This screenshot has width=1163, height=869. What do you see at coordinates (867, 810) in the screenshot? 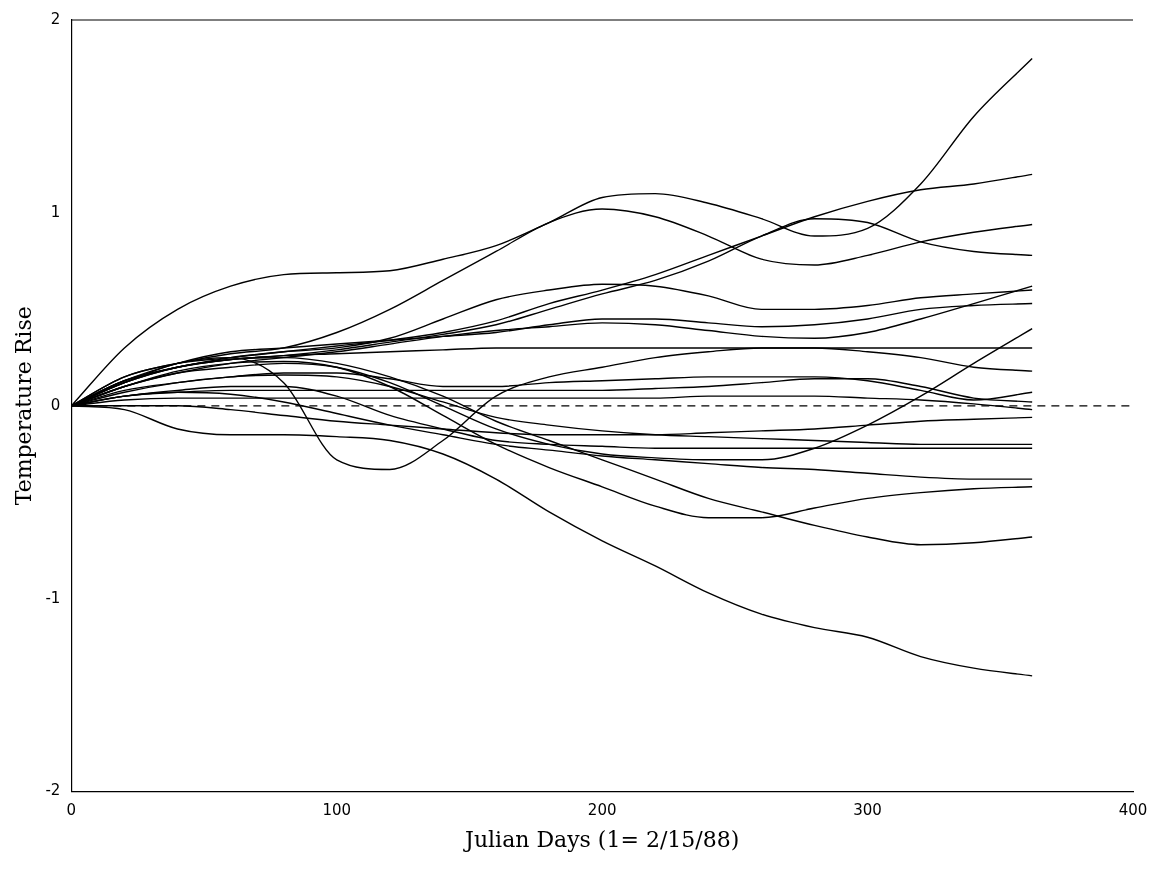
I see `x-tick-label: 300` at bounding box center [867, 810].